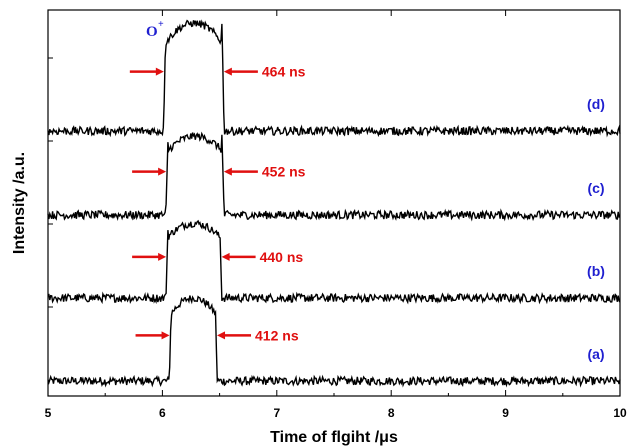 This screenshot has height=447, width=629. What do you see at coordinates (19, 203) in the screenshot?
I see `y-axis-title: Intensity /a.u.` at bounding box center [19, 203].